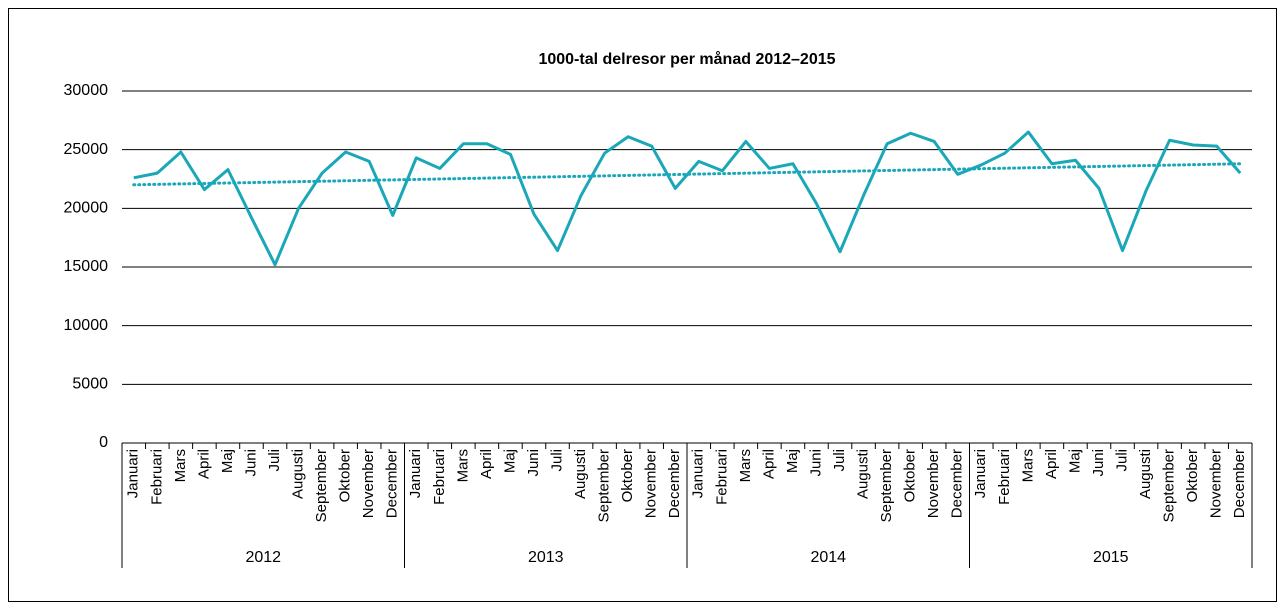  Describe the element at coordinates (86, 90) in the screenshot. I see `y-tick-label: 30000` at that location.